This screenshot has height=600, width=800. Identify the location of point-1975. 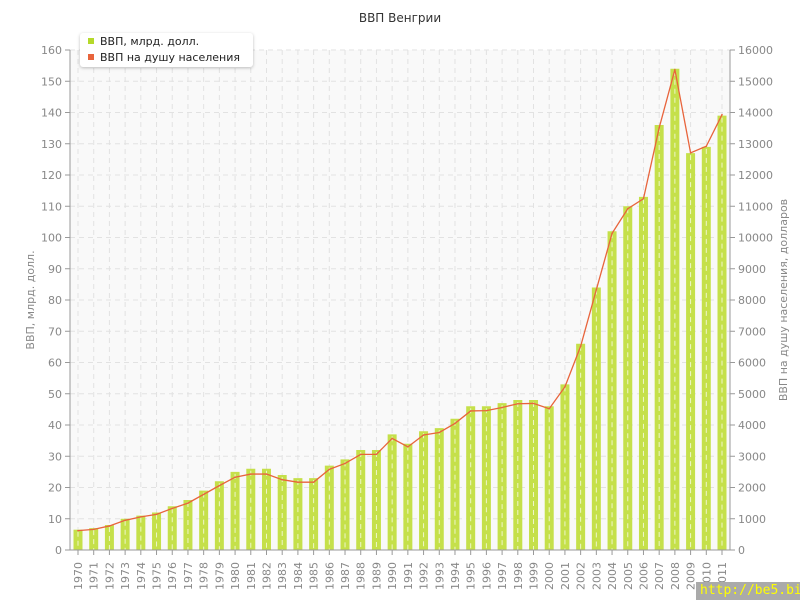
(156, 514).